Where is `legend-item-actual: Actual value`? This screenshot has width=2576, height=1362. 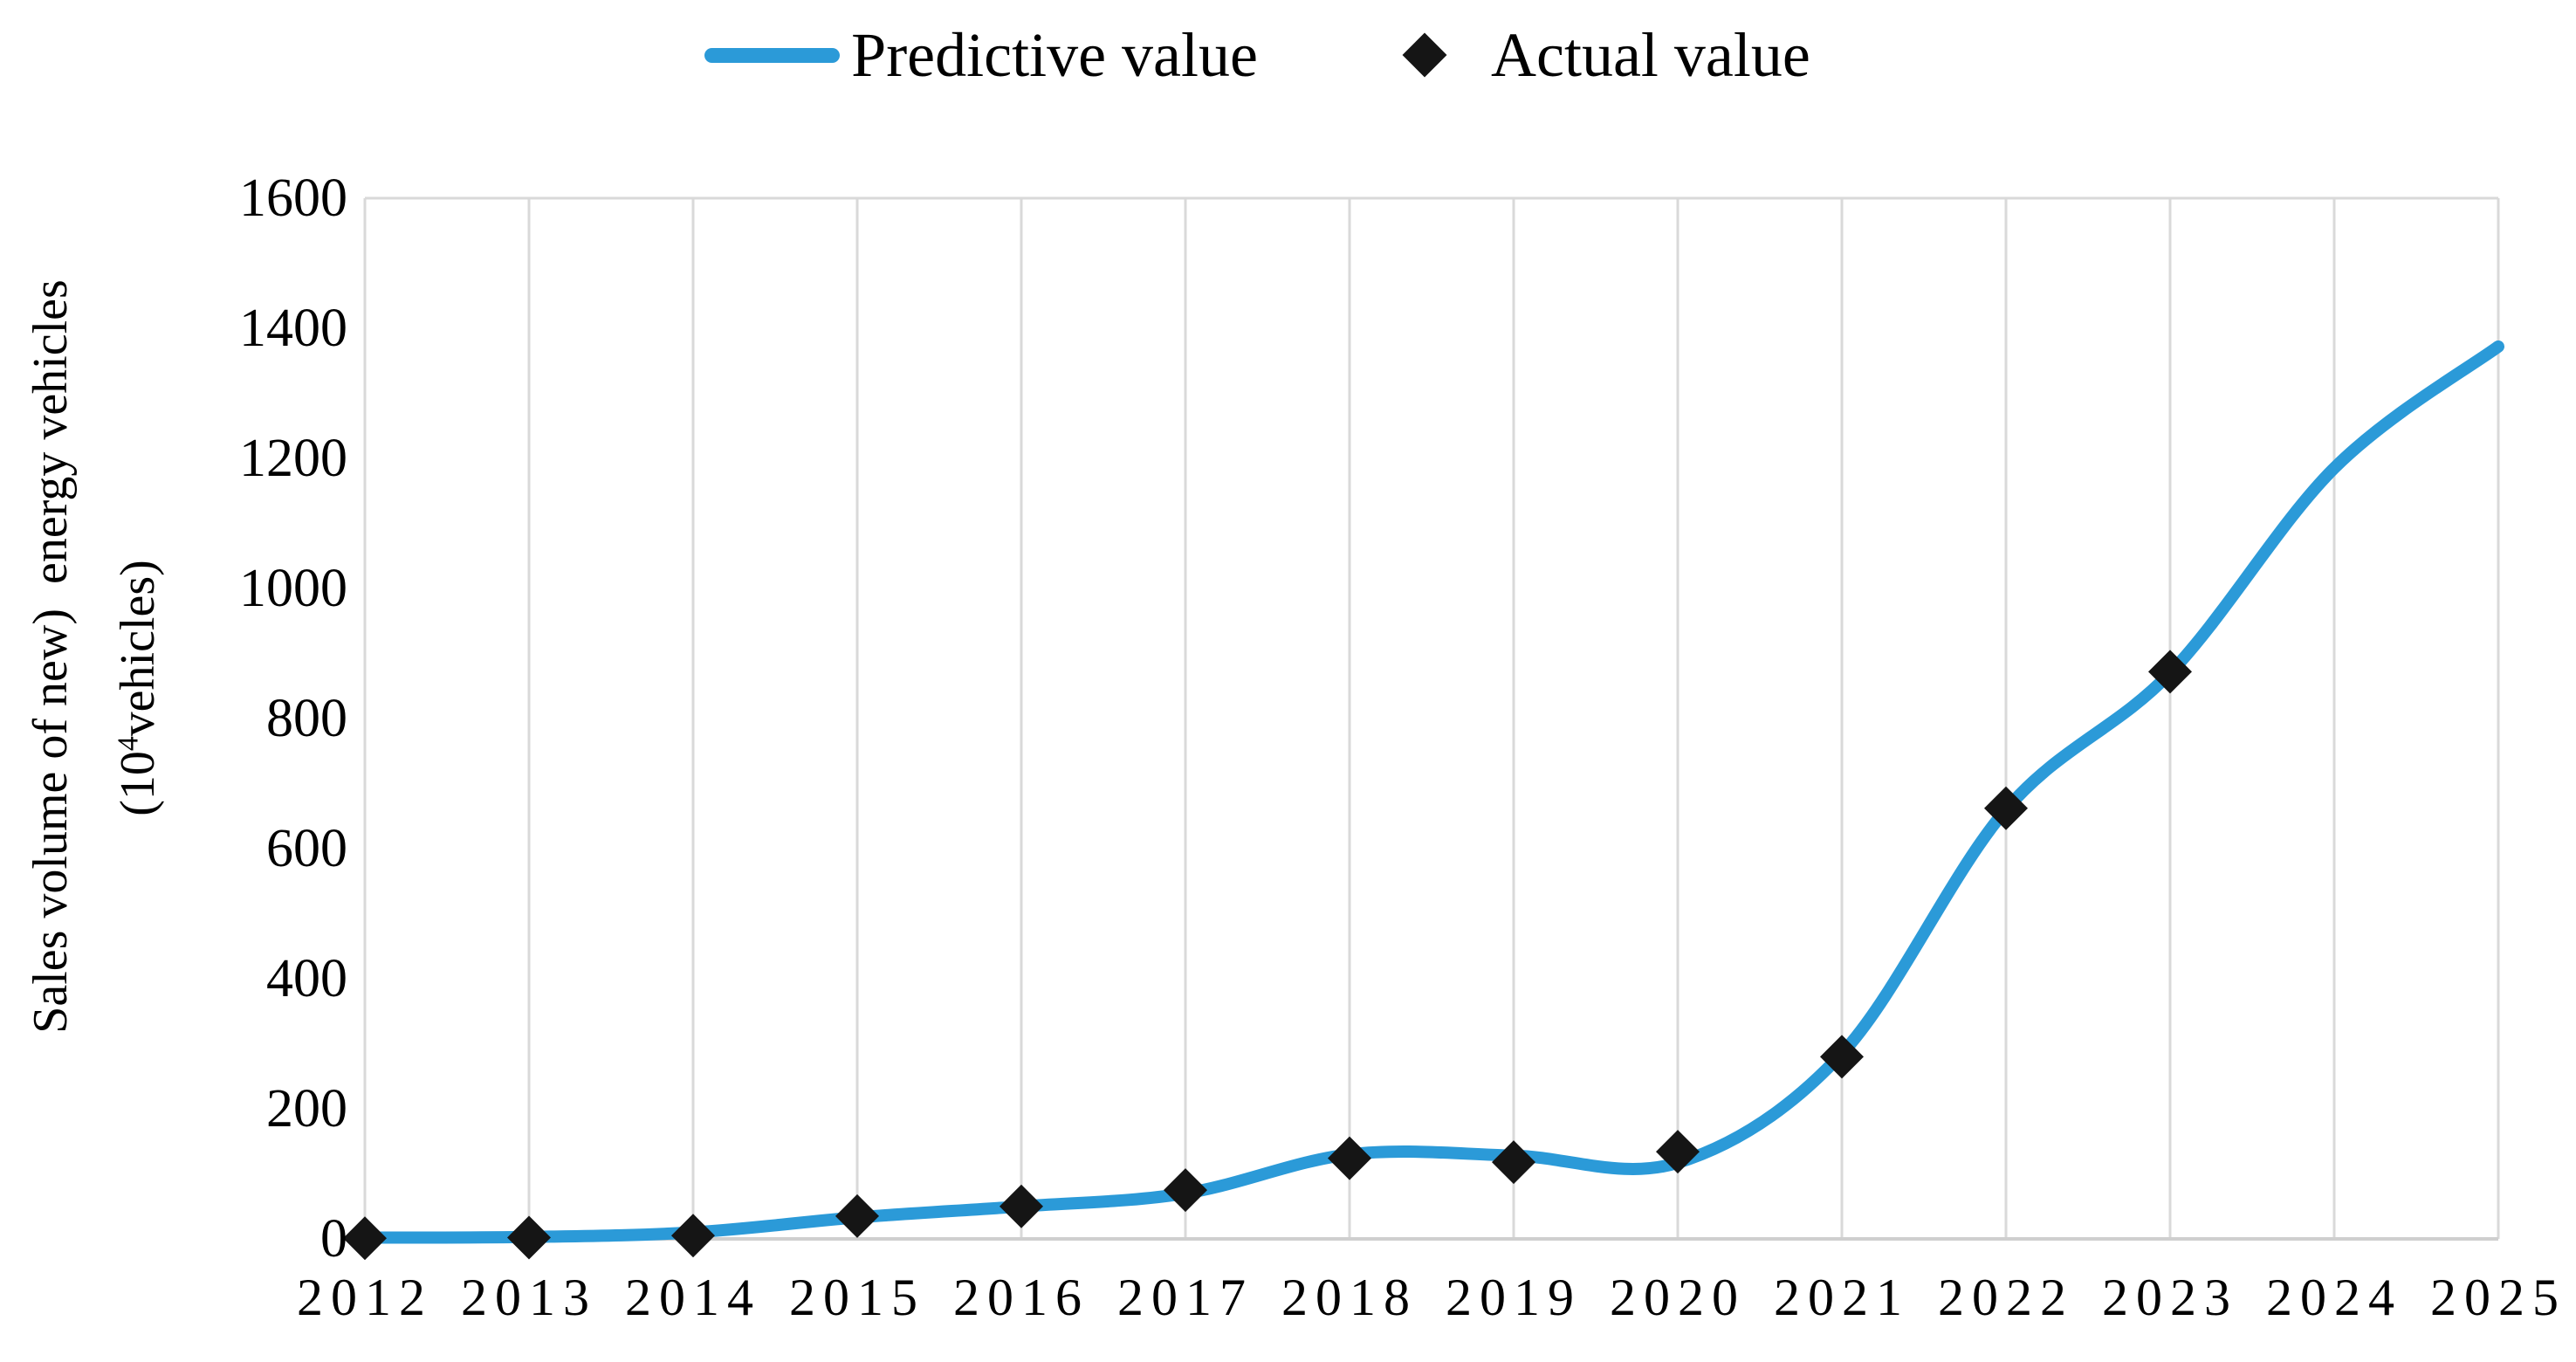
legend-item-actual: Actual value is located at coordinates (1606, 55).